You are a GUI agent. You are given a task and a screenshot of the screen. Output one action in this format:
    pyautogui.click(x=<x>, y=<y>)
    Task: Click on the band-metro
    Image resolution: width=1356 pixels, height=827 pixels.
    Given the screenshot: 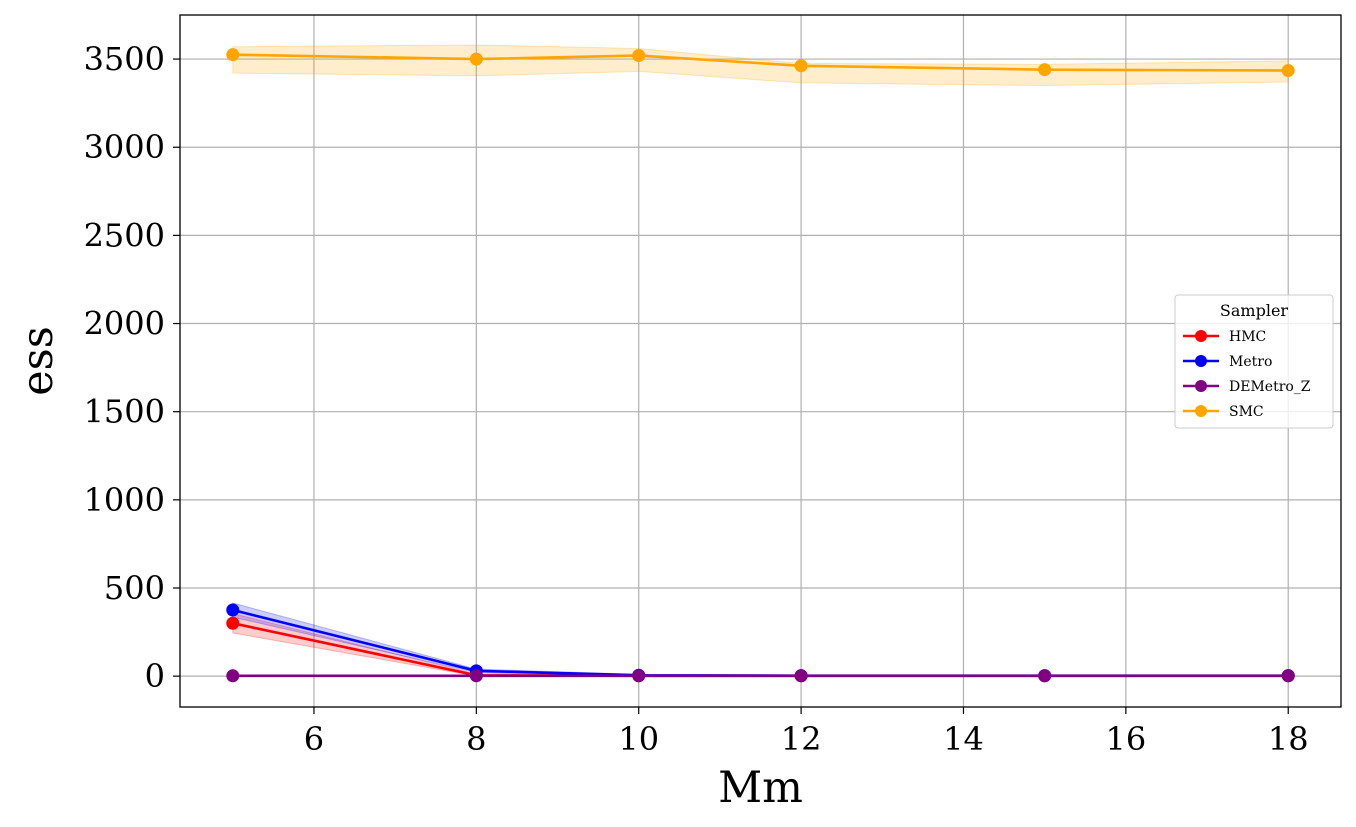 What is the action you would take?
    pyautogui.click(x=760, y=639)
    